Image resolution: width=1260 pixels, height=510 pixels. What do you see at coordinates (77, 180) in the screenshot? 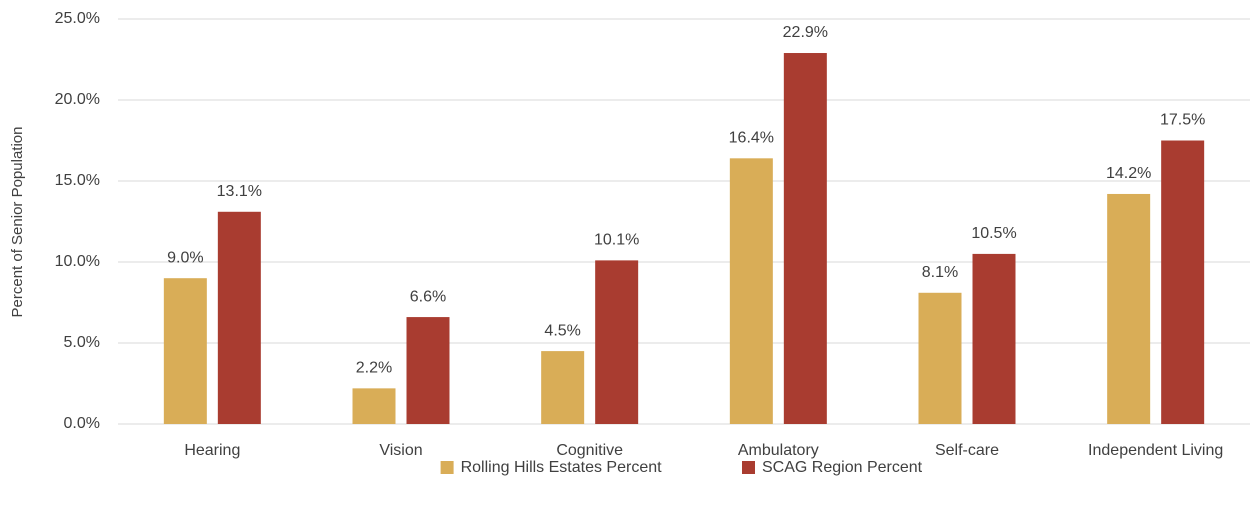
I see `y-tick-label: 15.0%` at bounding box center [77, 180].